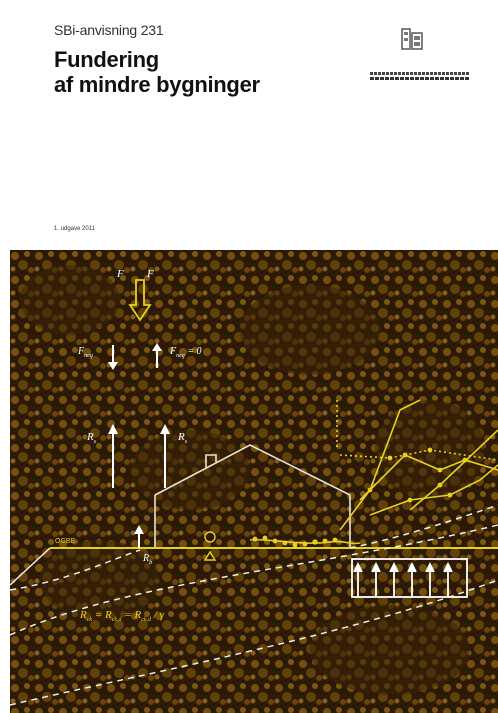 This screenshot has width=498, height=713. I want to click on title-line-2: af mindre bygninger, so click(157, 84).